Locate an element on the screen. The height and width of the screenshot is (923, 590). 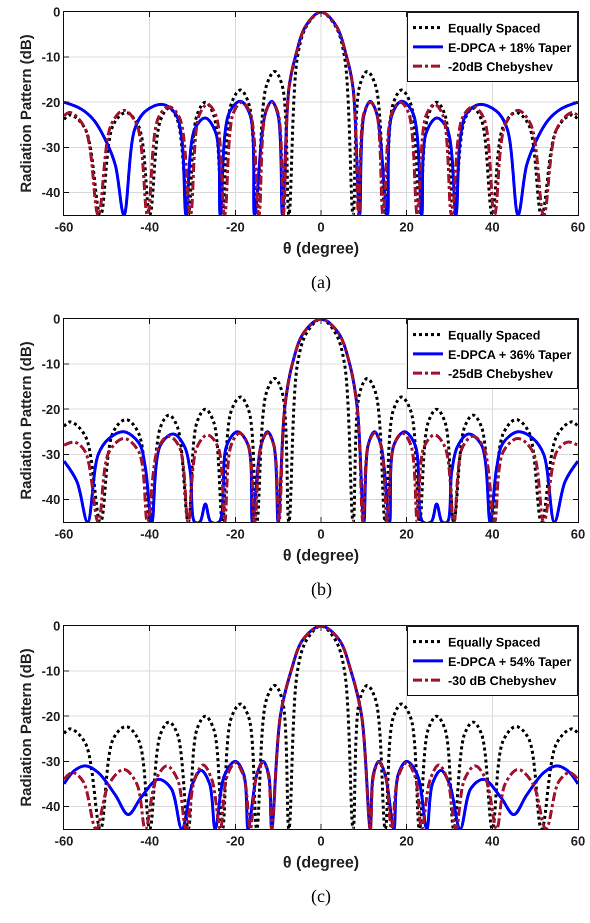
text: (c) is located at coordinates (321, 896).